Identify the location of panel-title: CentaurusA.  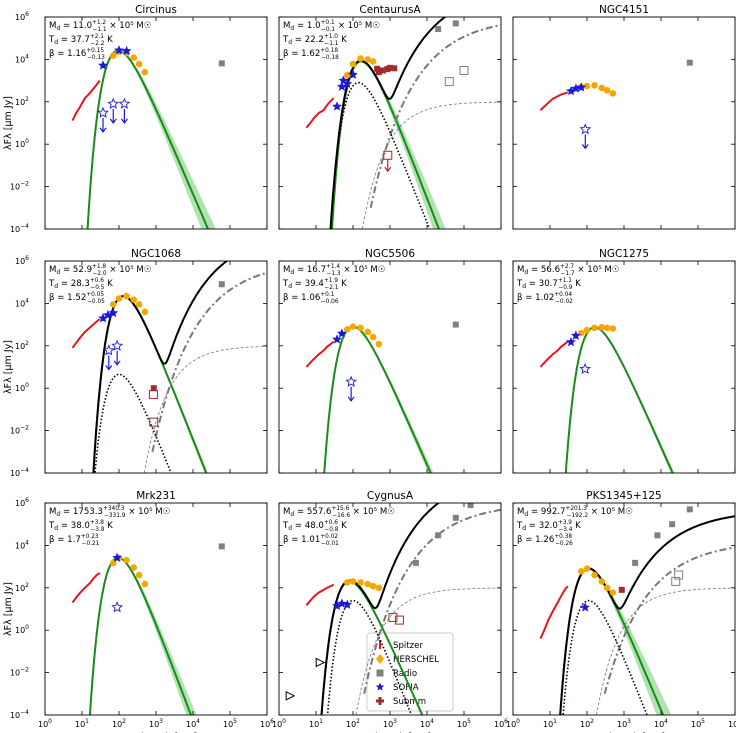
(390, 10).